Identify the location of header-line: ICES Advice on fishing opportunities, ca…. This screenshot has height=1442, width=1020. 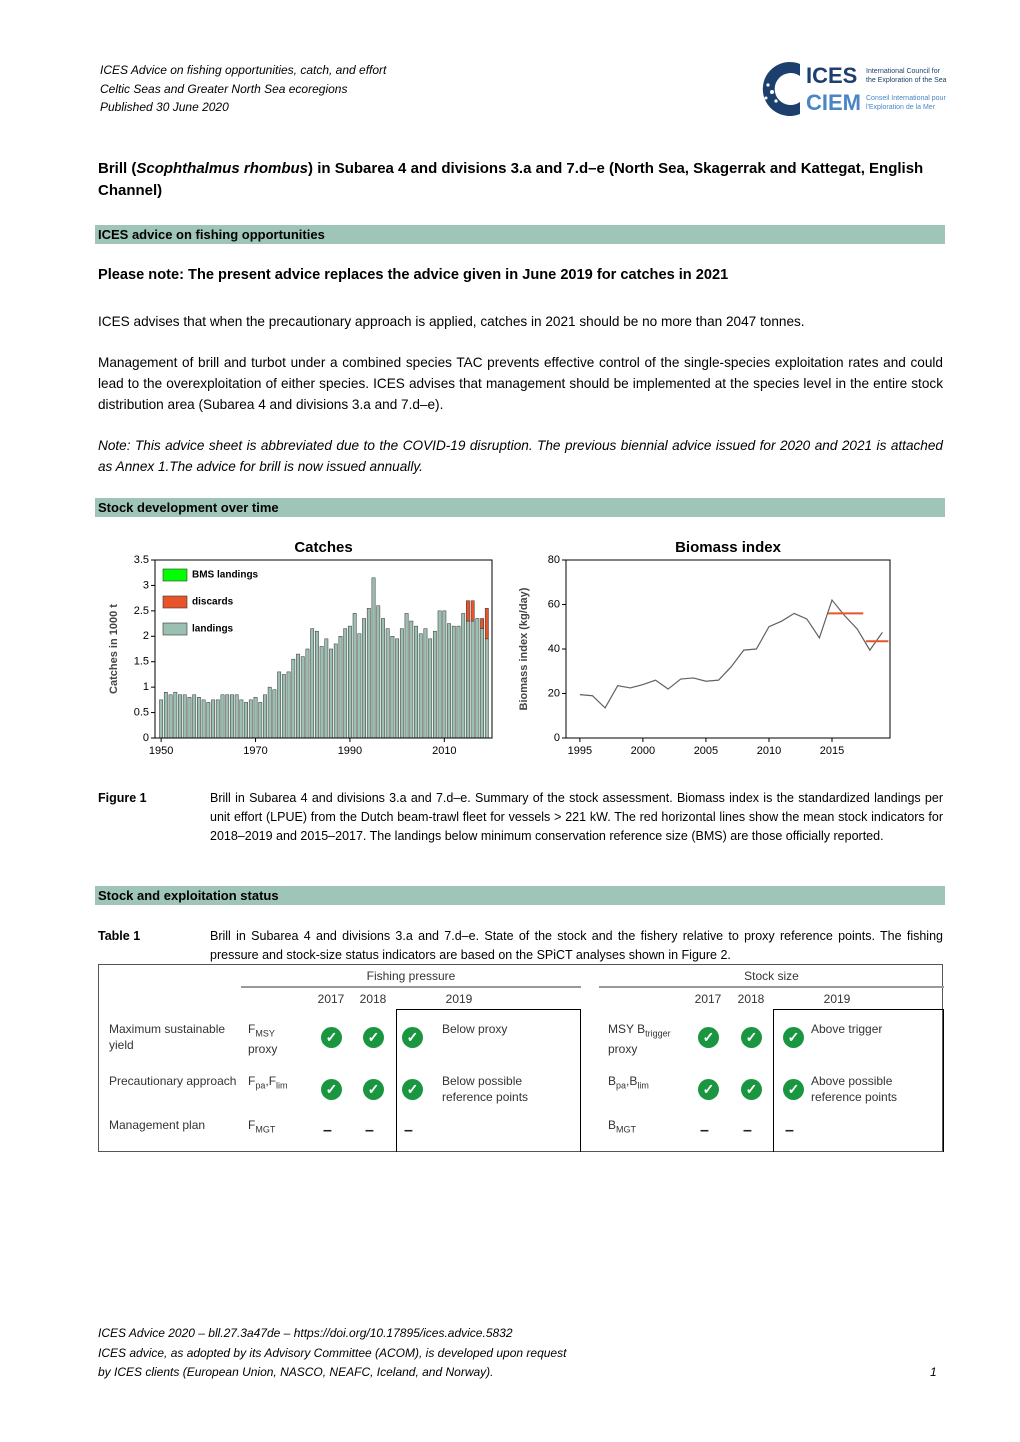
(243, 70).